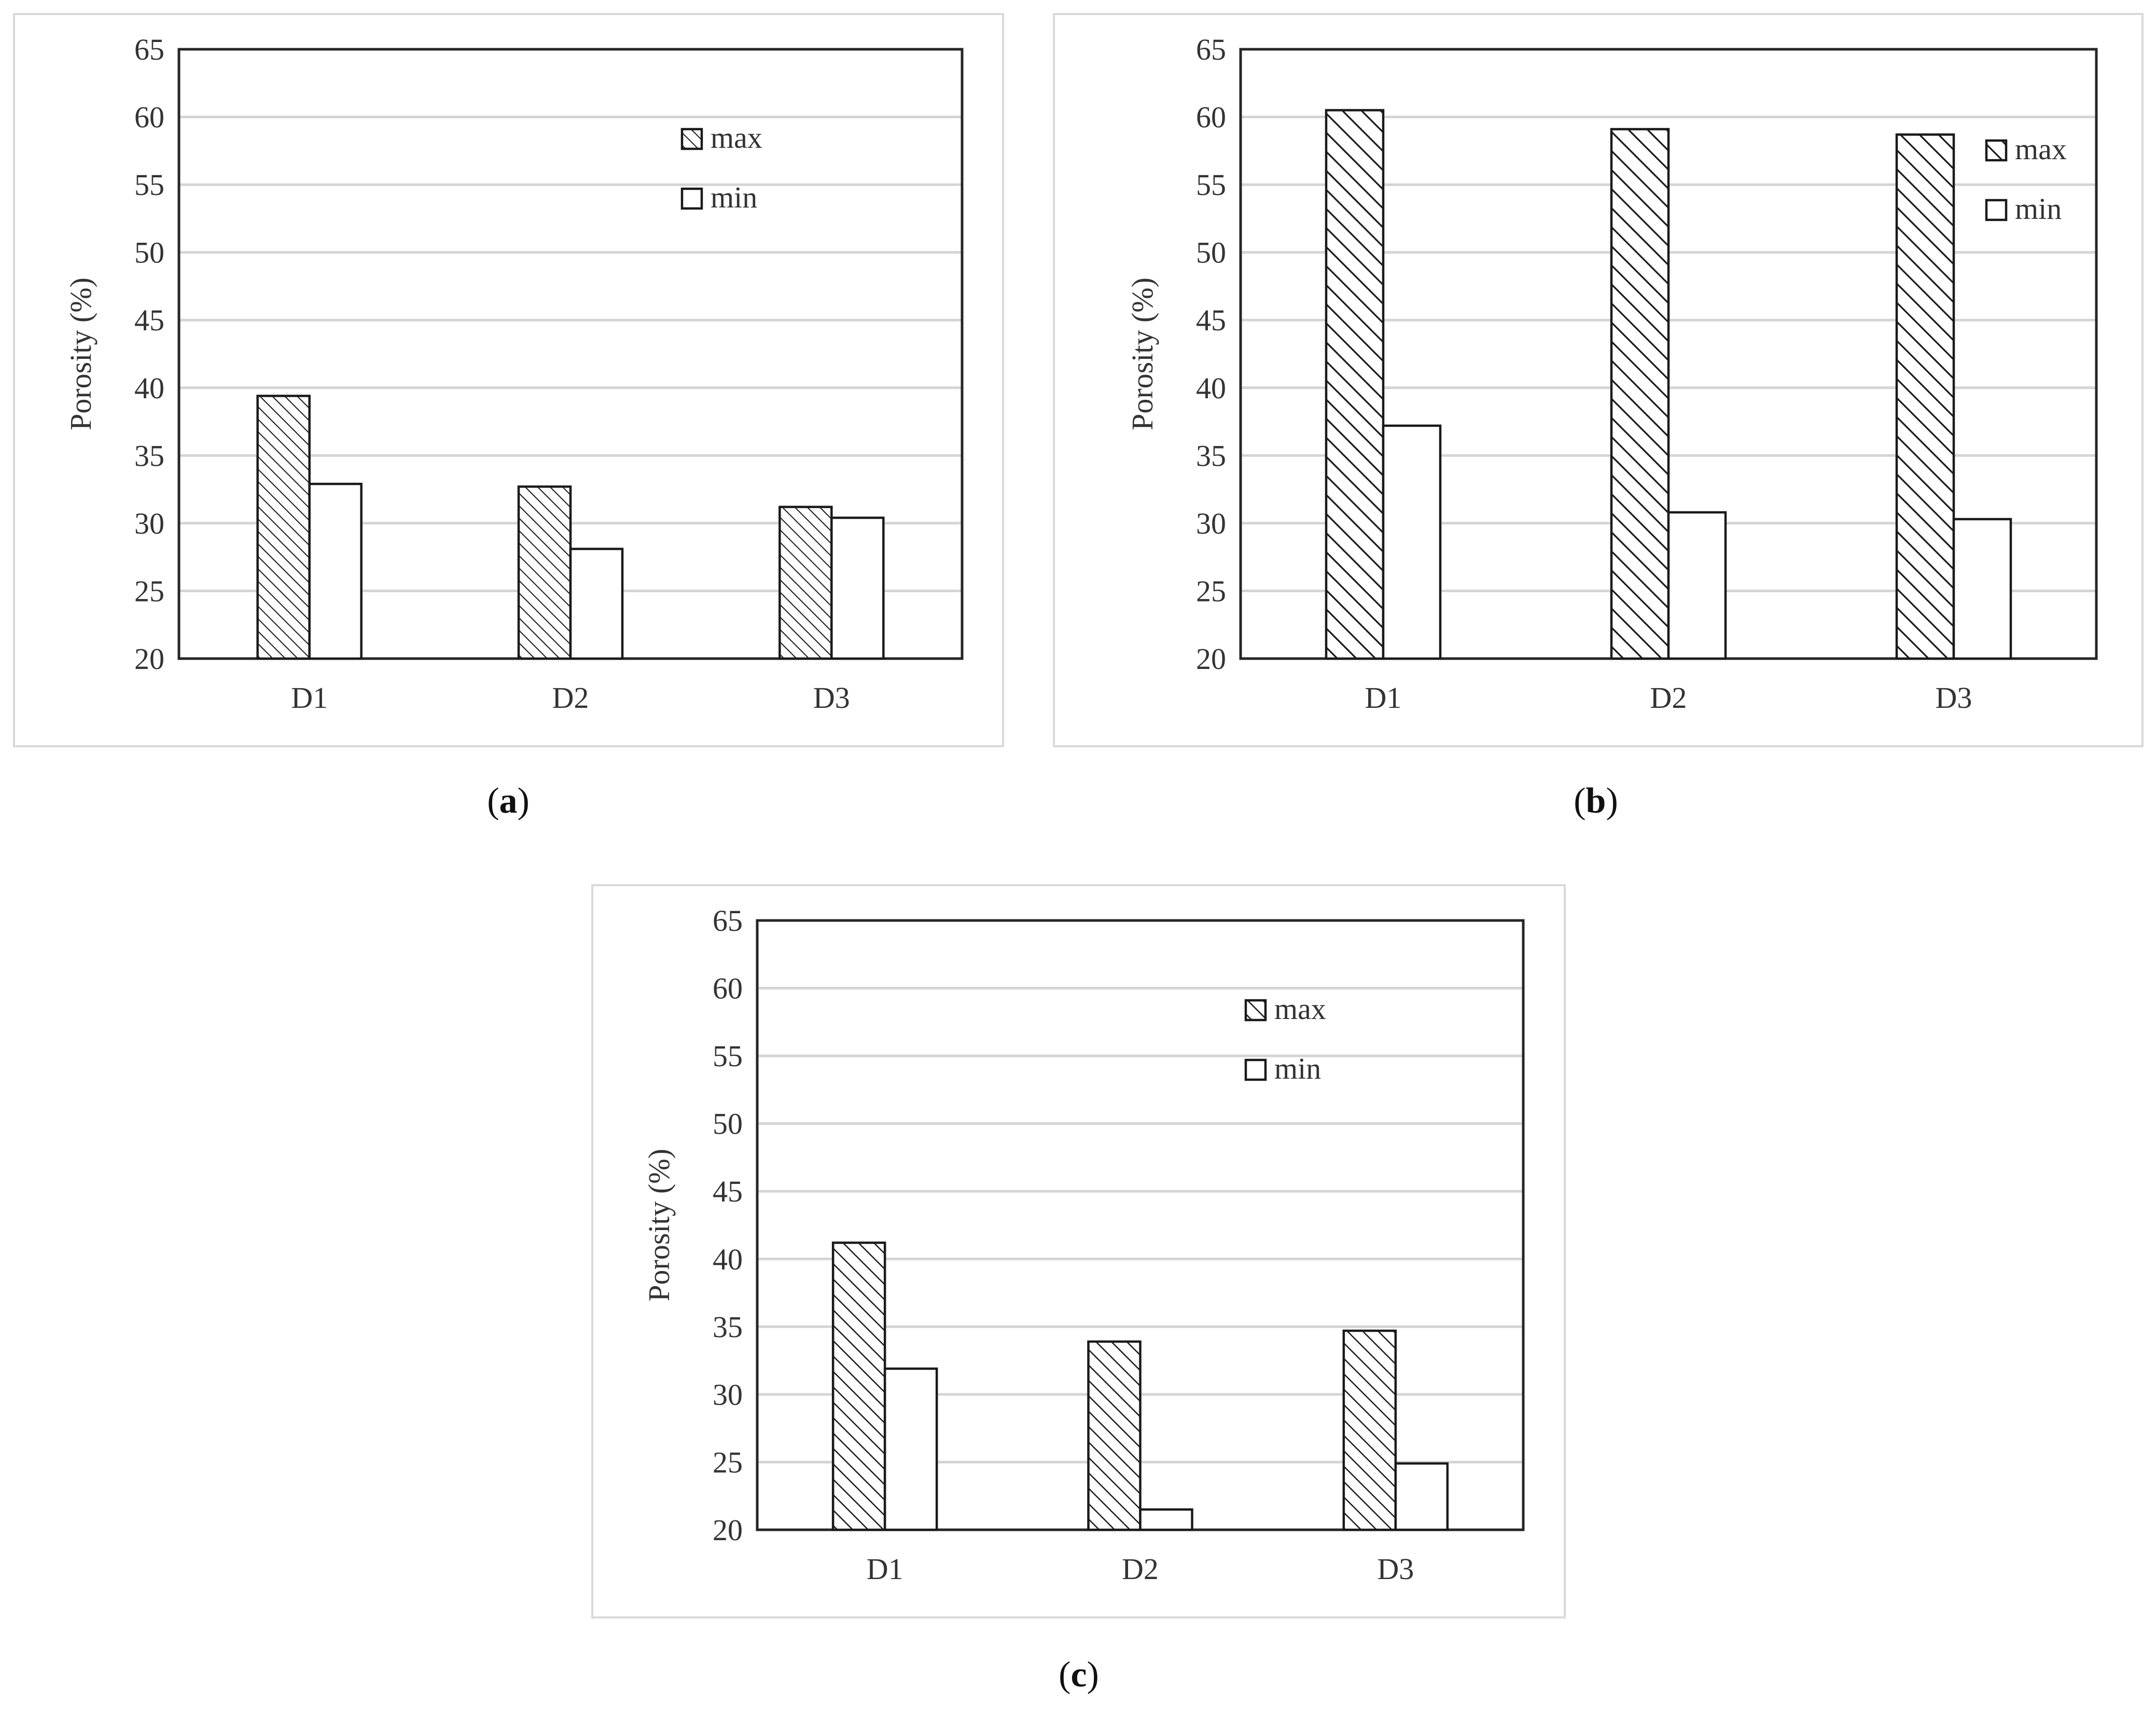 The image size is (2156, 1717). What do you see at coordinates (1596, 801) in the screenshot?
I see `panel-label-b: (b)` at bounding box center [1596, 801].